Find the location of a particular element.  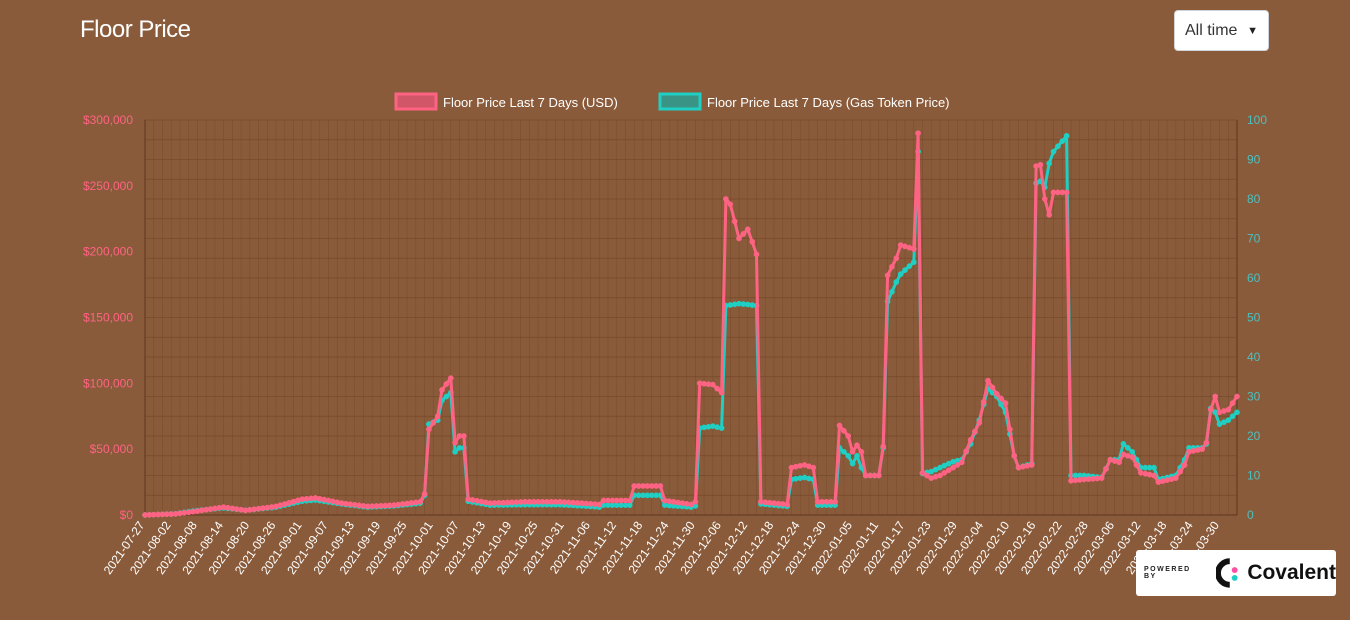

brand-name: Covalent is located at coordinates (1291, 572).